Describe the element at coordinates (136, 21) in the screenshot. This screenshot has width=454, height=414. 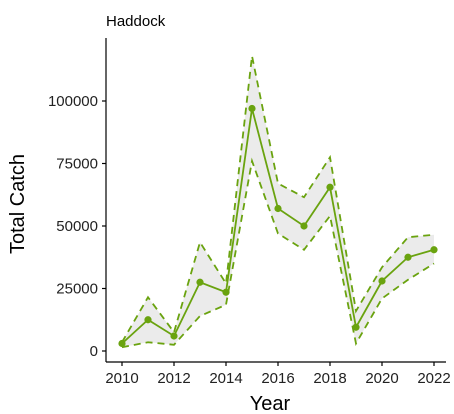
I see `chart-title: Haddock` at that location.